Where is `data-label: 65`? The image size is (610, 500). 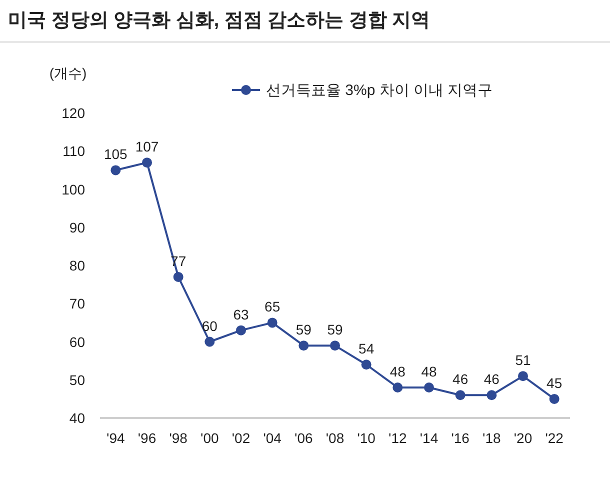
data-label: 65 is located at coordinates (272, 306).